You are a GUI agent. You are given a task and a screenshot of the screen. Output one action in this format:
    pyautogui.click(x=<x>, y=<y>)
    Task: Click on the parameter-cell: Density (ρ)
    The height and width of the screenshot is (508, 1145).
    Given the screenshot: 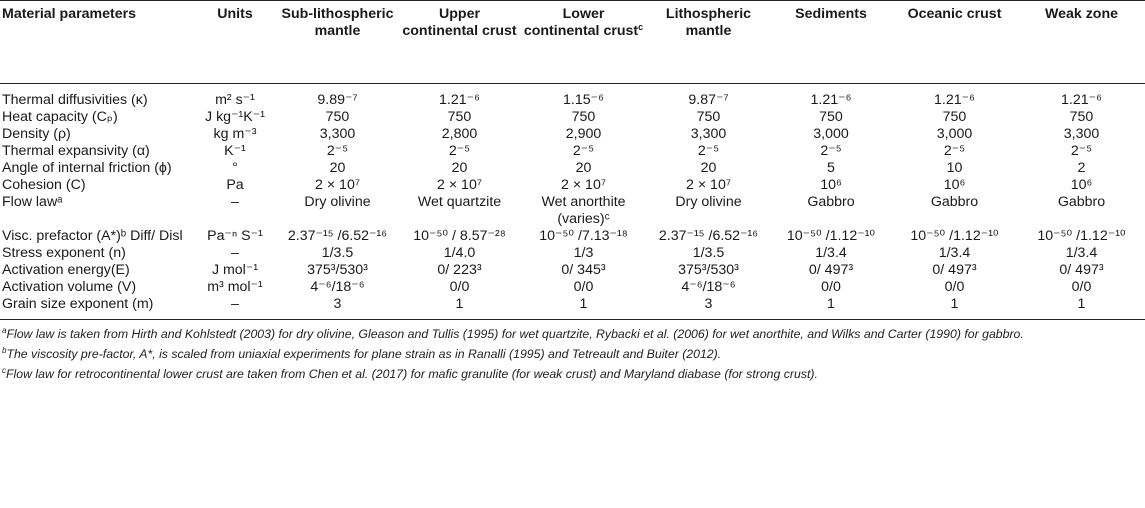 What is the action you would take?
    pyautogui.click(x=36, y=134)
    